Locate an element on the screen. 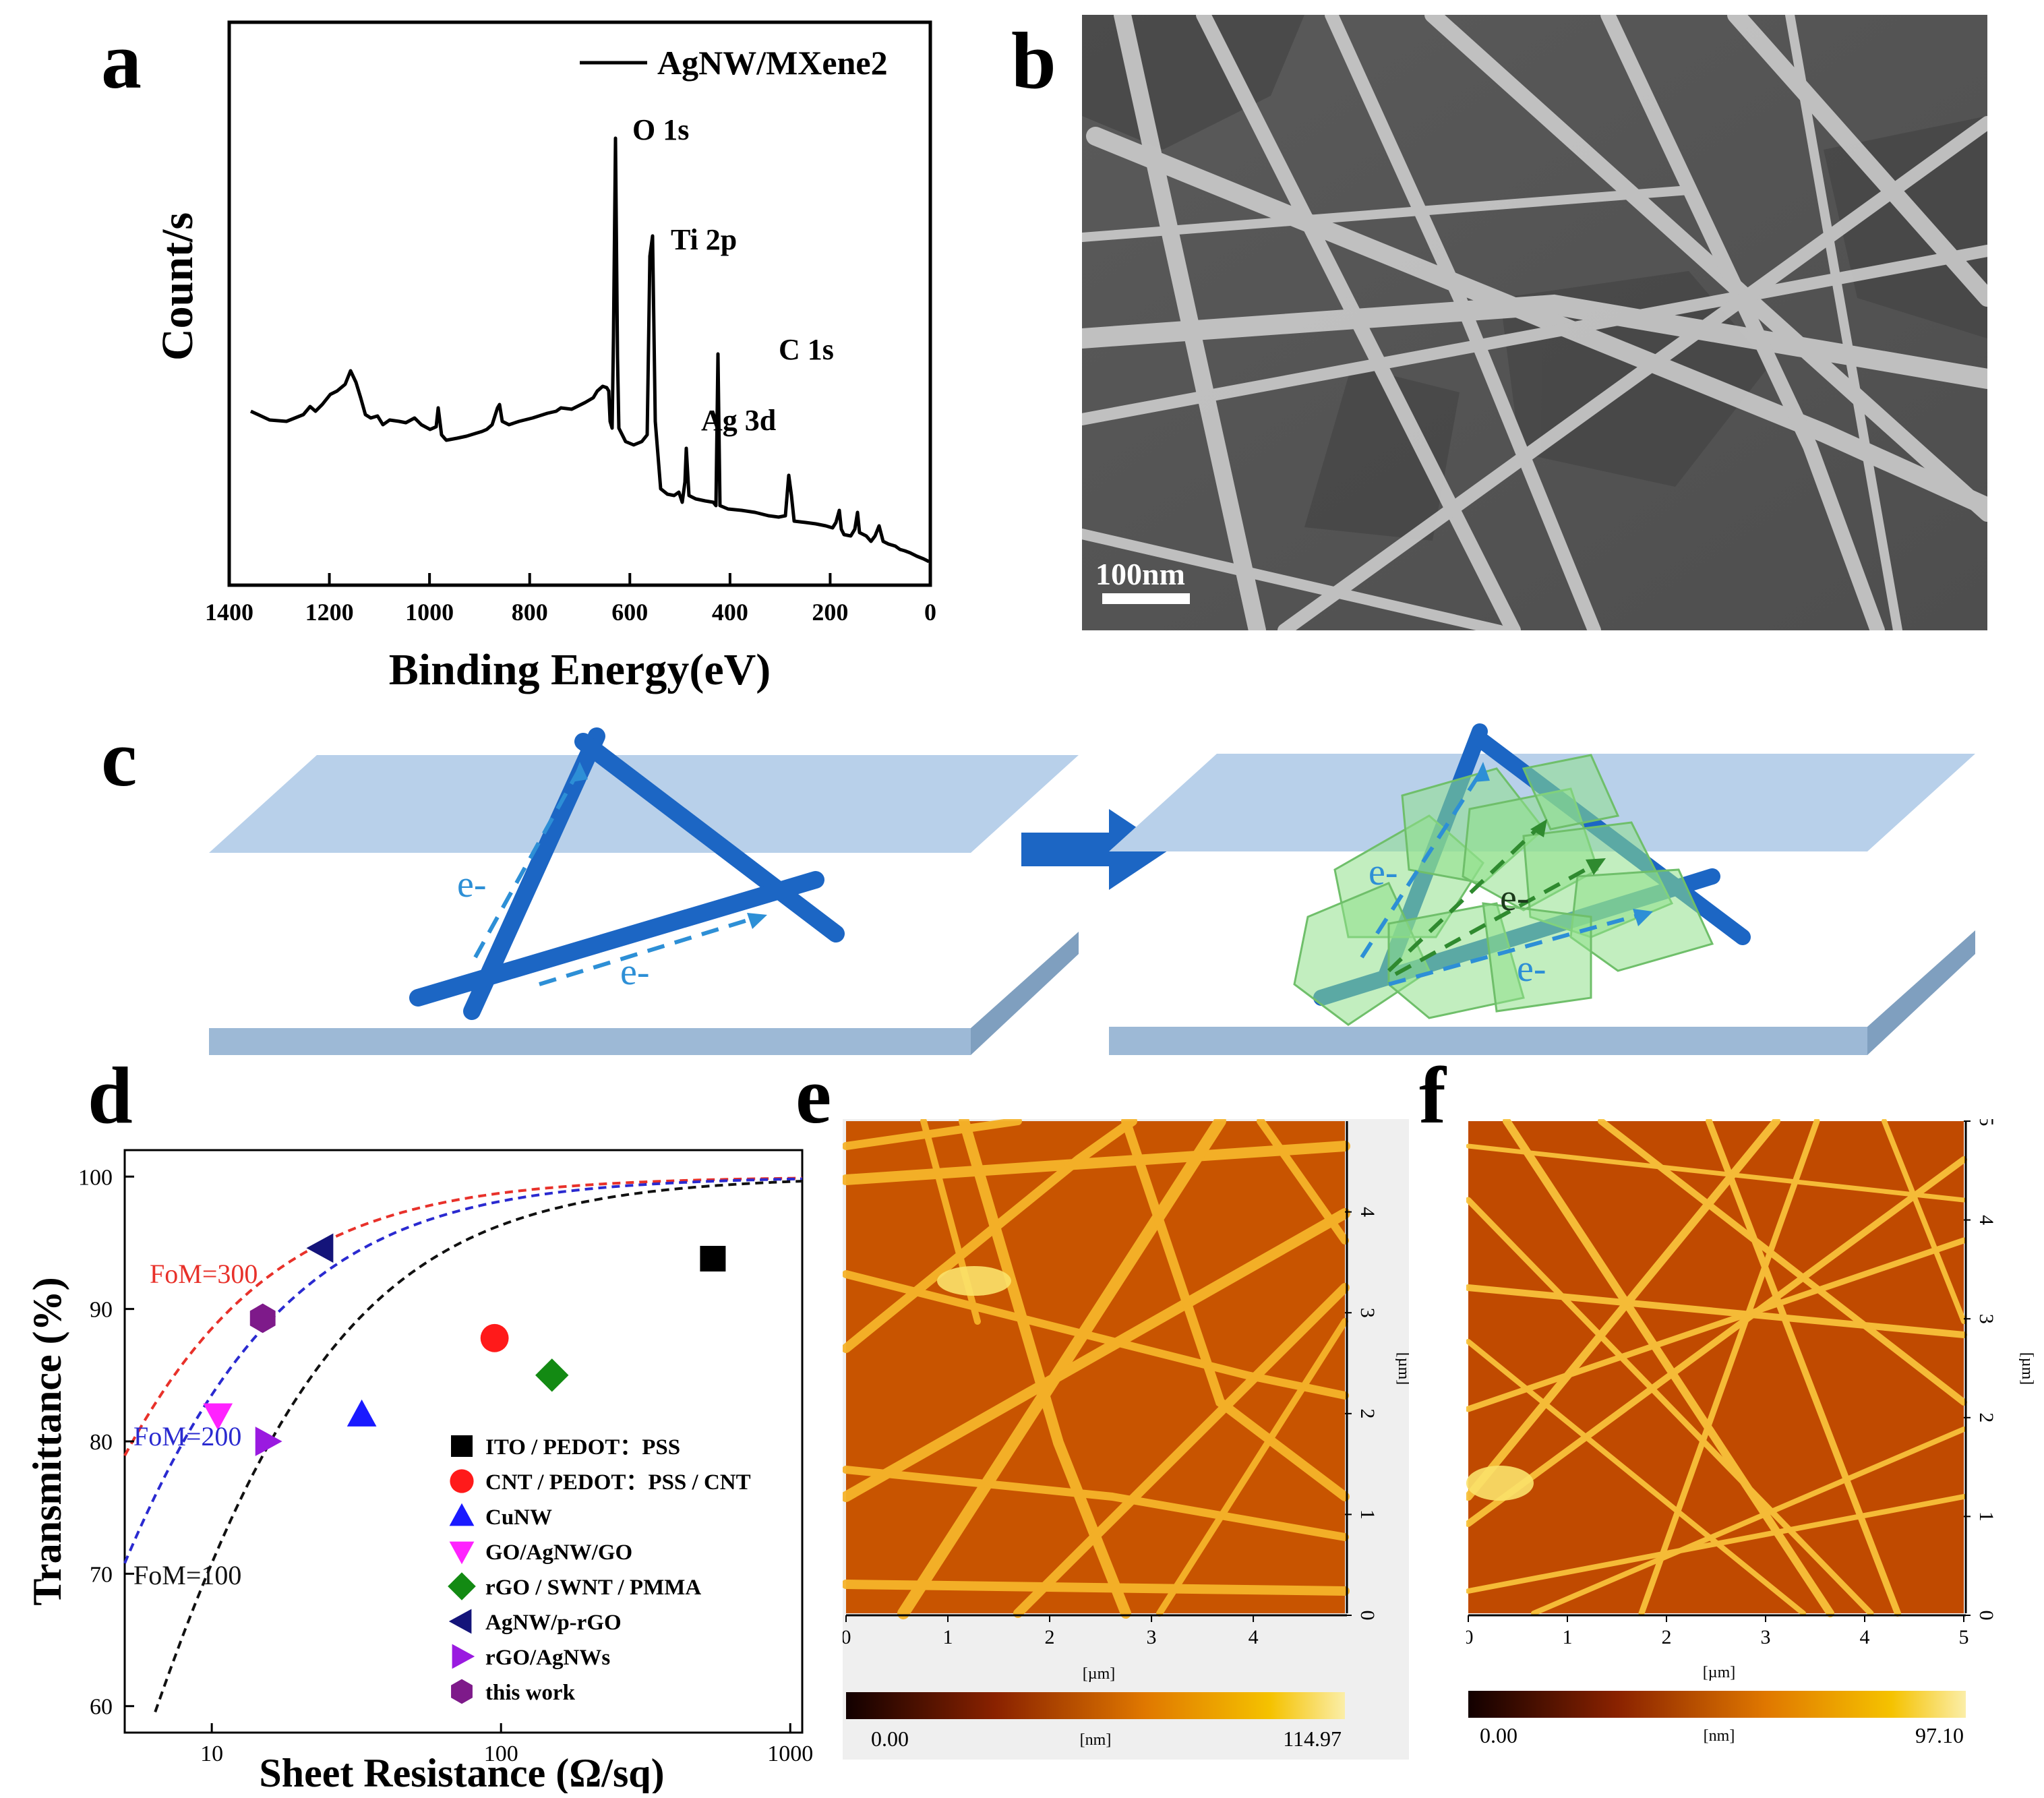  x-tick-label: 2 is located at coordinates (1667, 1637).